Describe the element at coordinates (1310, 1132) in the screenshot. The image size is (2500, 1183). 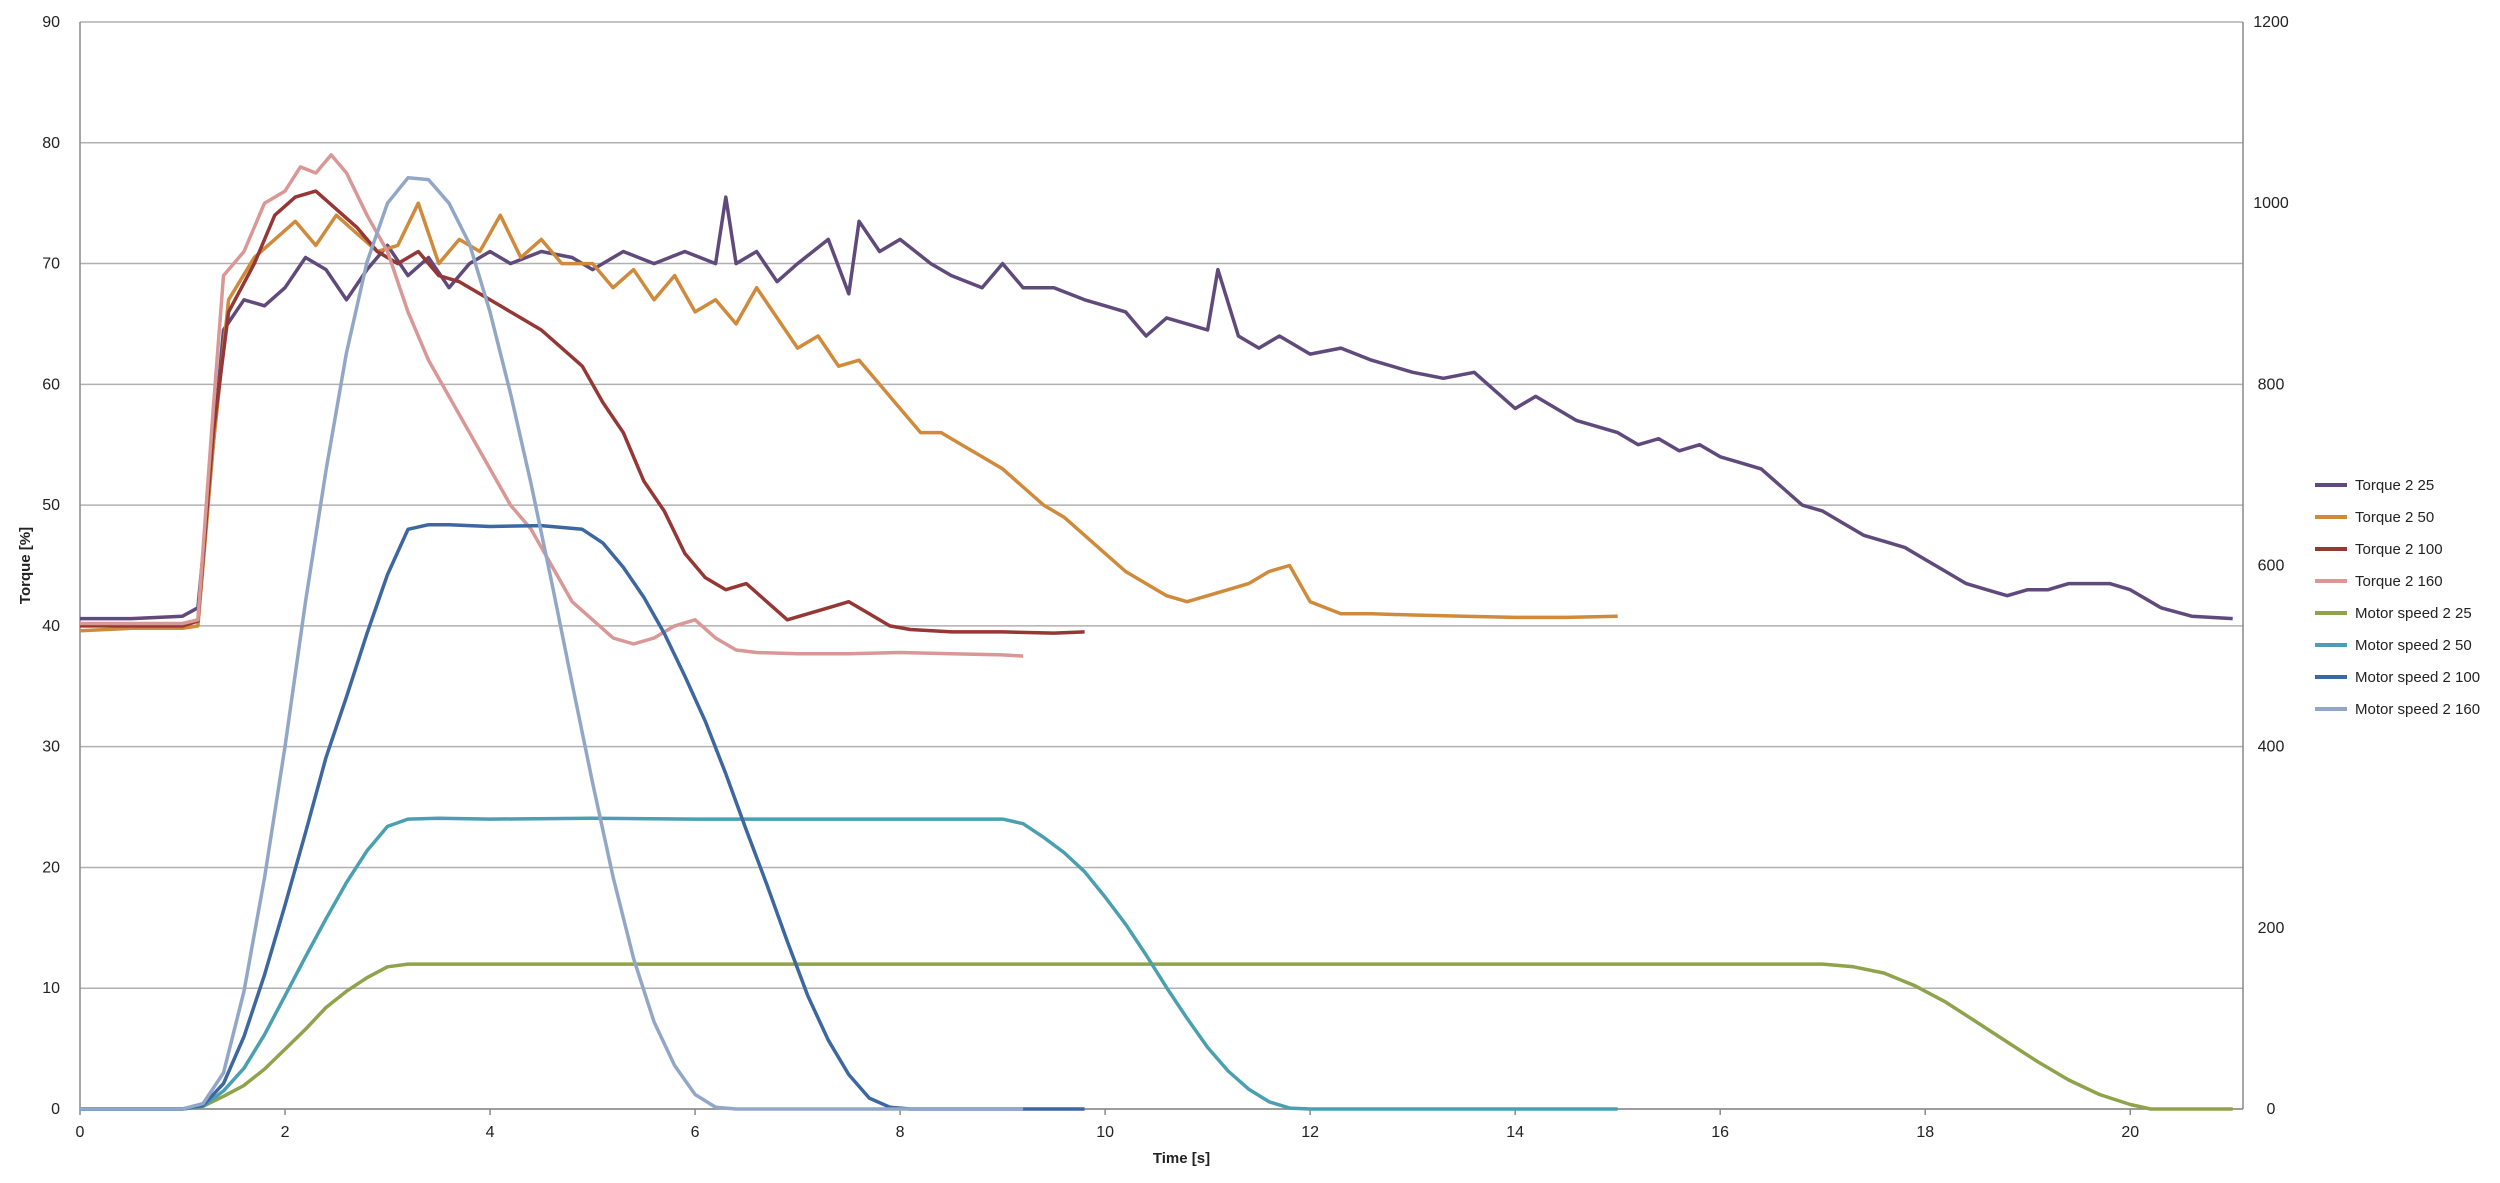
I see `x-tick-label: 12` at that location.